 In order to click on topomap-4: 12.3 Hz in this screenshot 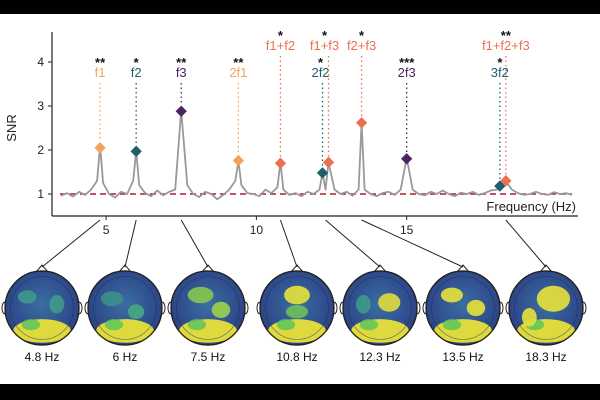, I will do `click(380, 314)`.